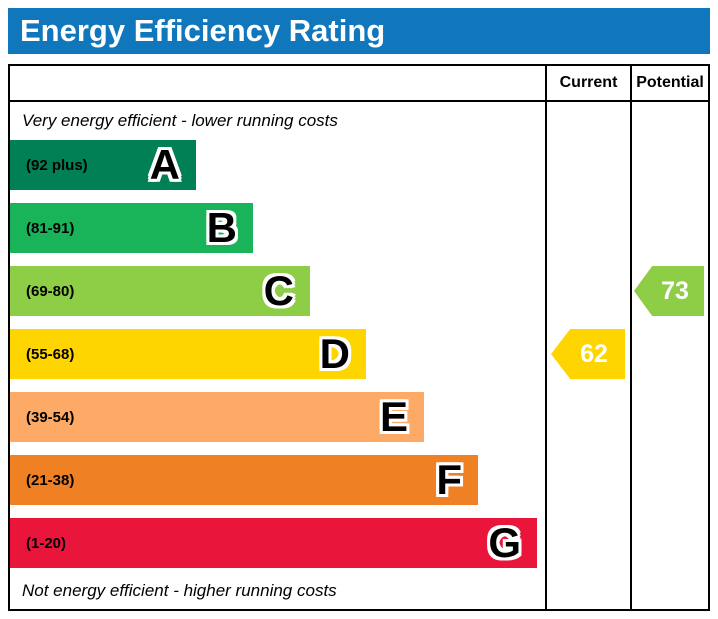 This screenshot has height=619, width=718. I want to click on band-letter: E, so click(393, 416).